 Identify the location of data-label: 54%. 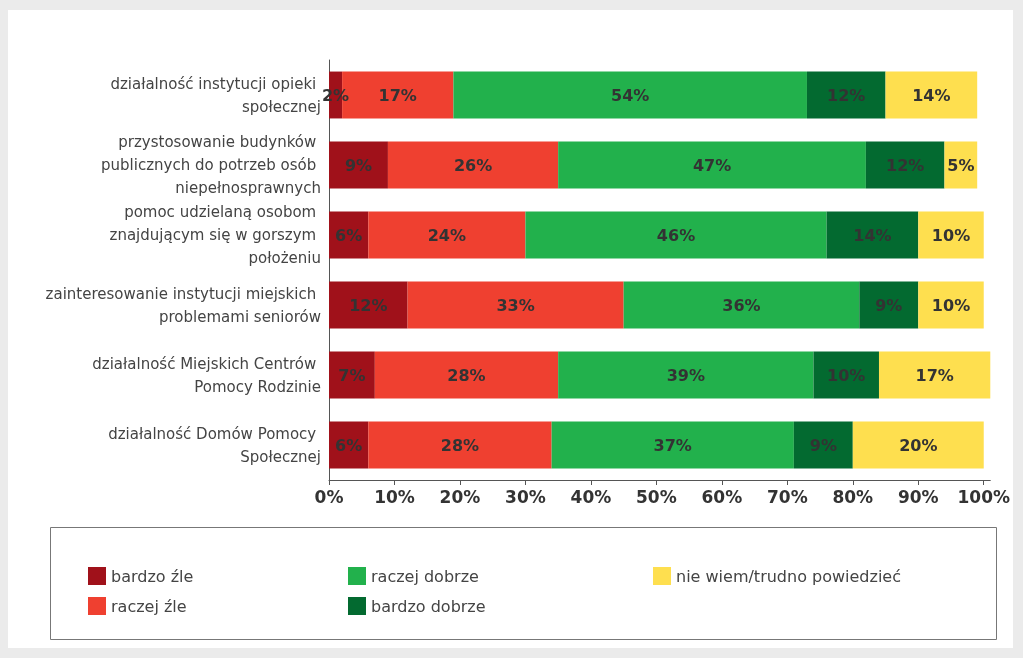
(630, 95).